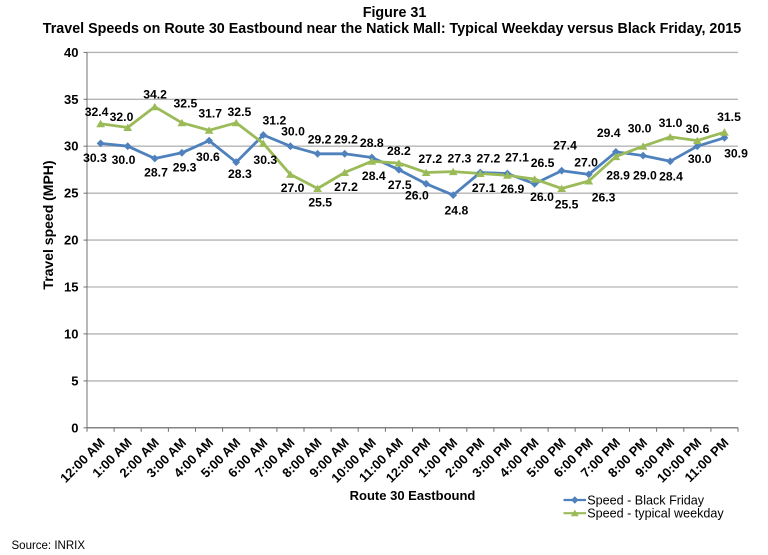  I want to click on svg-text: 32.0, so click(122, 117).